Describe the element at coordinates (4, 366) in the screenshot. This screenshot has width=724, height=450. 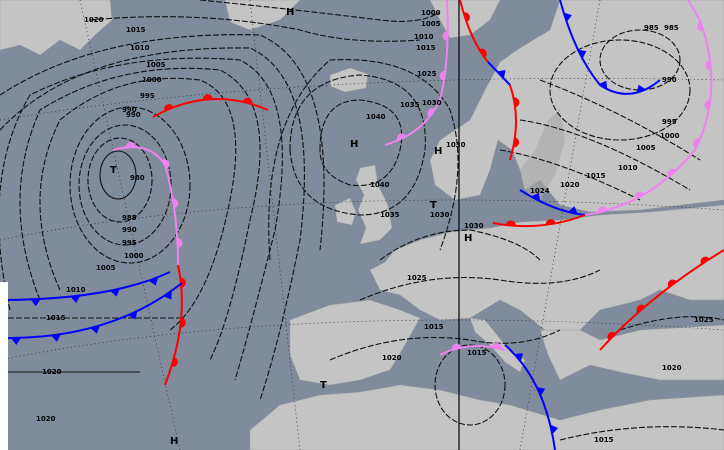
I see `side-strip` at that location.